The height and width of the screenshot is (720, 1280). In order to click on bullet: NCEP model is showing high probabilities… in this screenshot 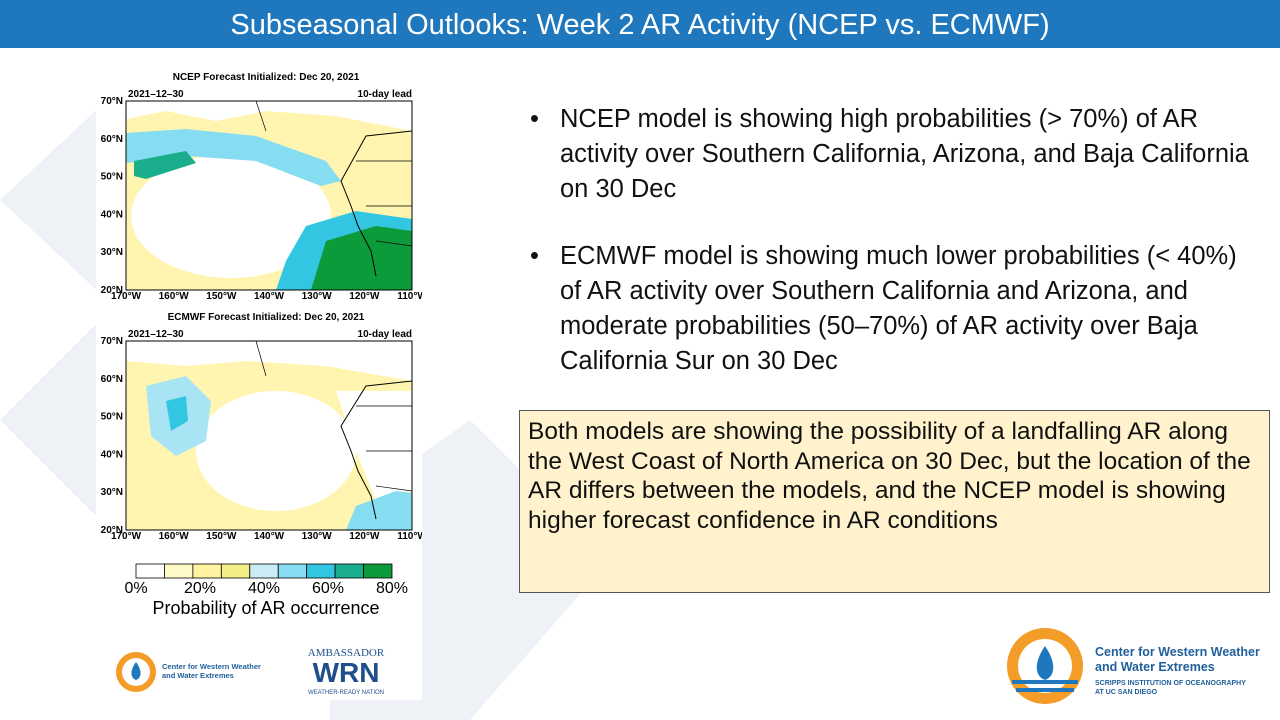, I will do `click(895, 154)`.